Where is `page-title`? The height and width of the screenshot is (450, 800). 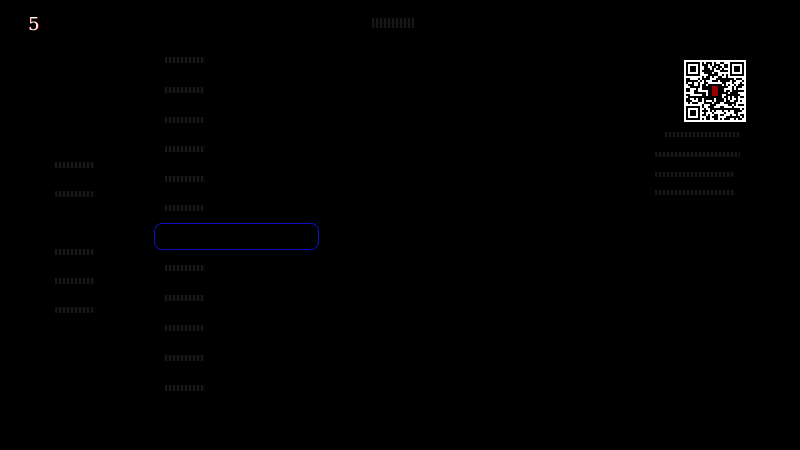
page-title is located at coordinates (393, 23).